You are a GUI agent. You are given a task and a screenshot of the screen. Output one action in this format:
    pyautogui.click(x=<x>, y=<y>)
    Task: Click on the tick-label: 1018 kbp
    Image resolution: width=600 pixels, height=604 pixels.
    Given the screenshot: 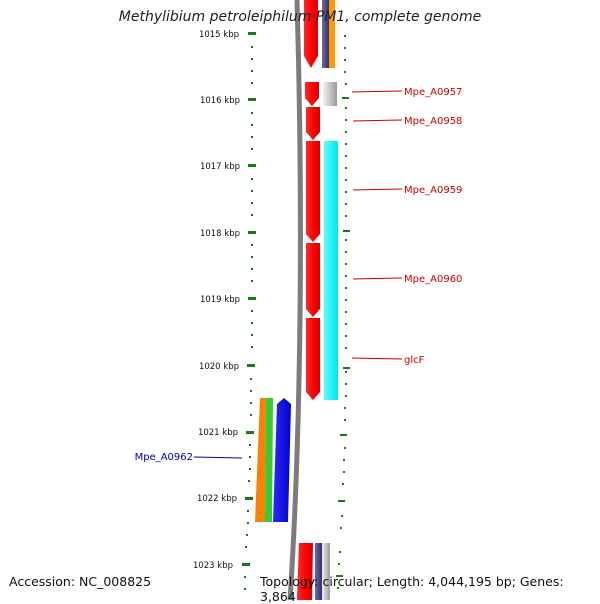 What is the action you would take?
    pyautogui.click(x=220, y=234)
    